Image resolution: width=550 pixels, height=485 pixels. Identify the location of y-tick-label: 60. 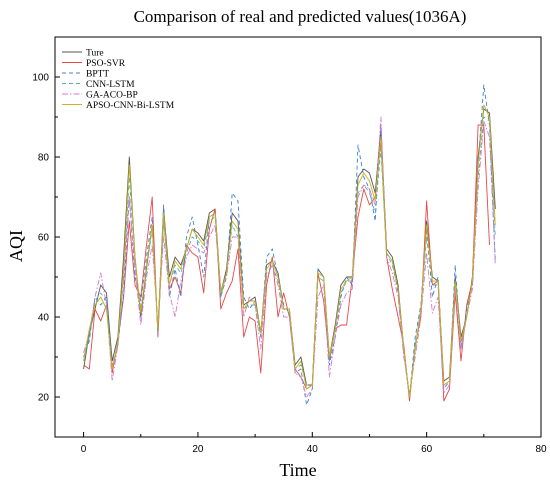
(44, 238).